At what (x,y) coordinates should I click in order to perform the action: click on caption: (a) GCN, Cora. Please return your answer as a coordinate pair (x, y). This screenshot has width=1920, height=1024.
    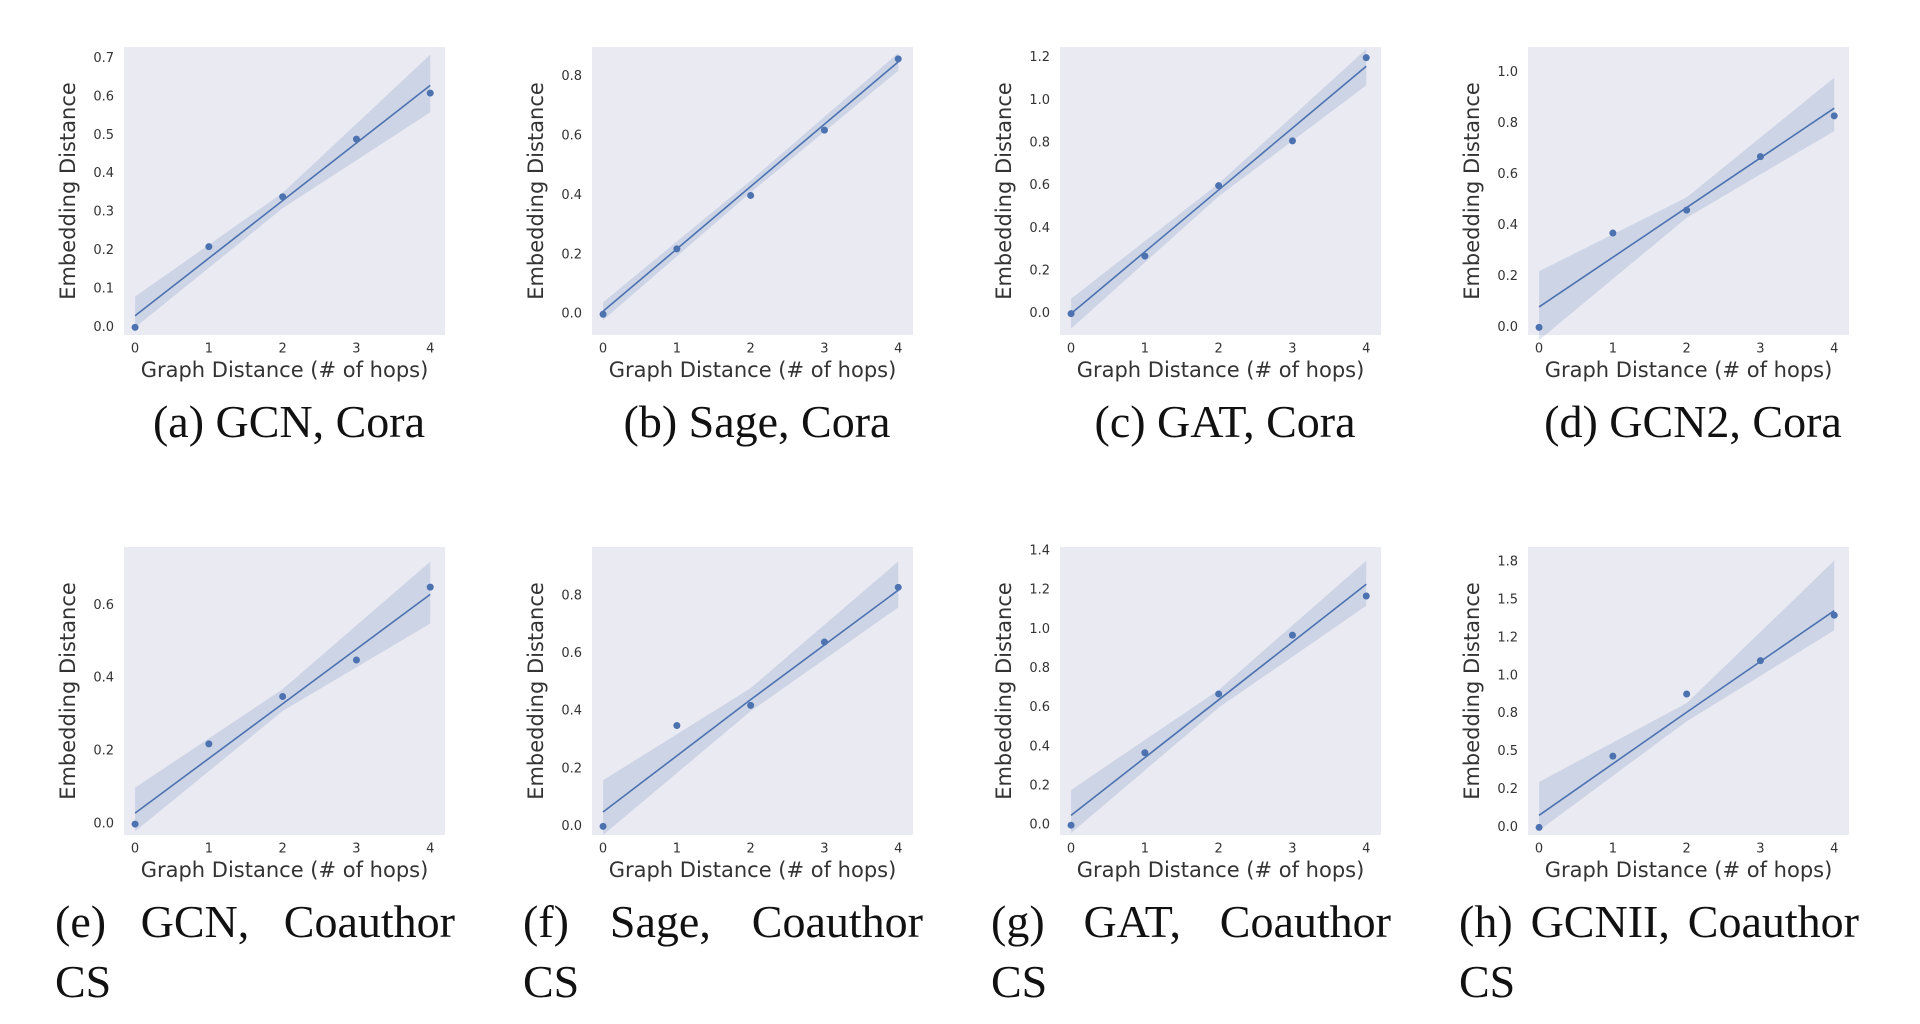
    Looking at the image, I should click on (289, 421).